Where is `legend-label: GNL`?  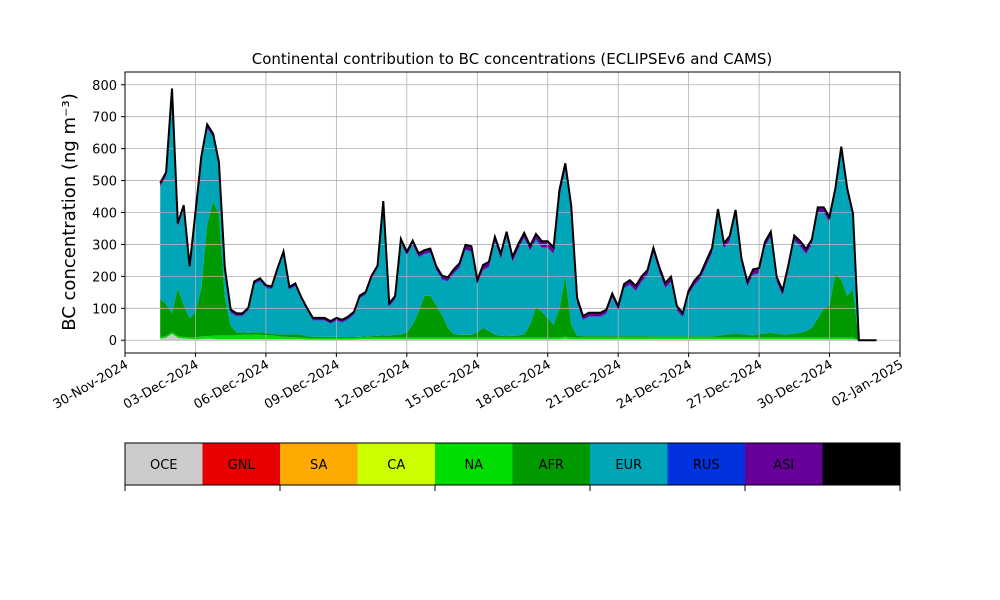
legend-label: GNL is located at coordinates (242, 465).